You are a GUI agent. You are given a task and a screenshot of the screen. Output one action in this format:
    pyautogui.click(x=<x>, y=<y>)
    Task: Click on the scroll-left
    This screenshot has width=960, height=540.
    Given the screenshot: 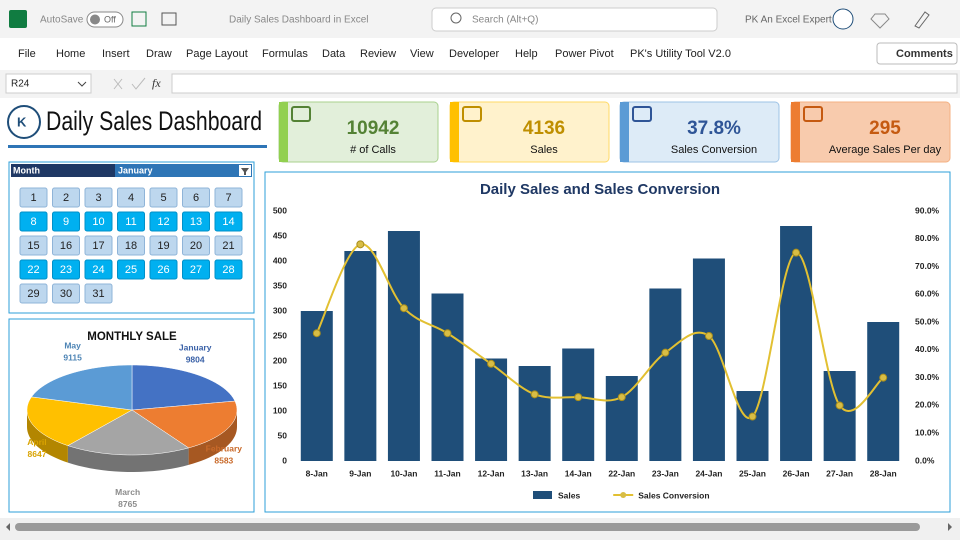 What is the action you would take?
    pyautogui.click(x=8, y=527)
    